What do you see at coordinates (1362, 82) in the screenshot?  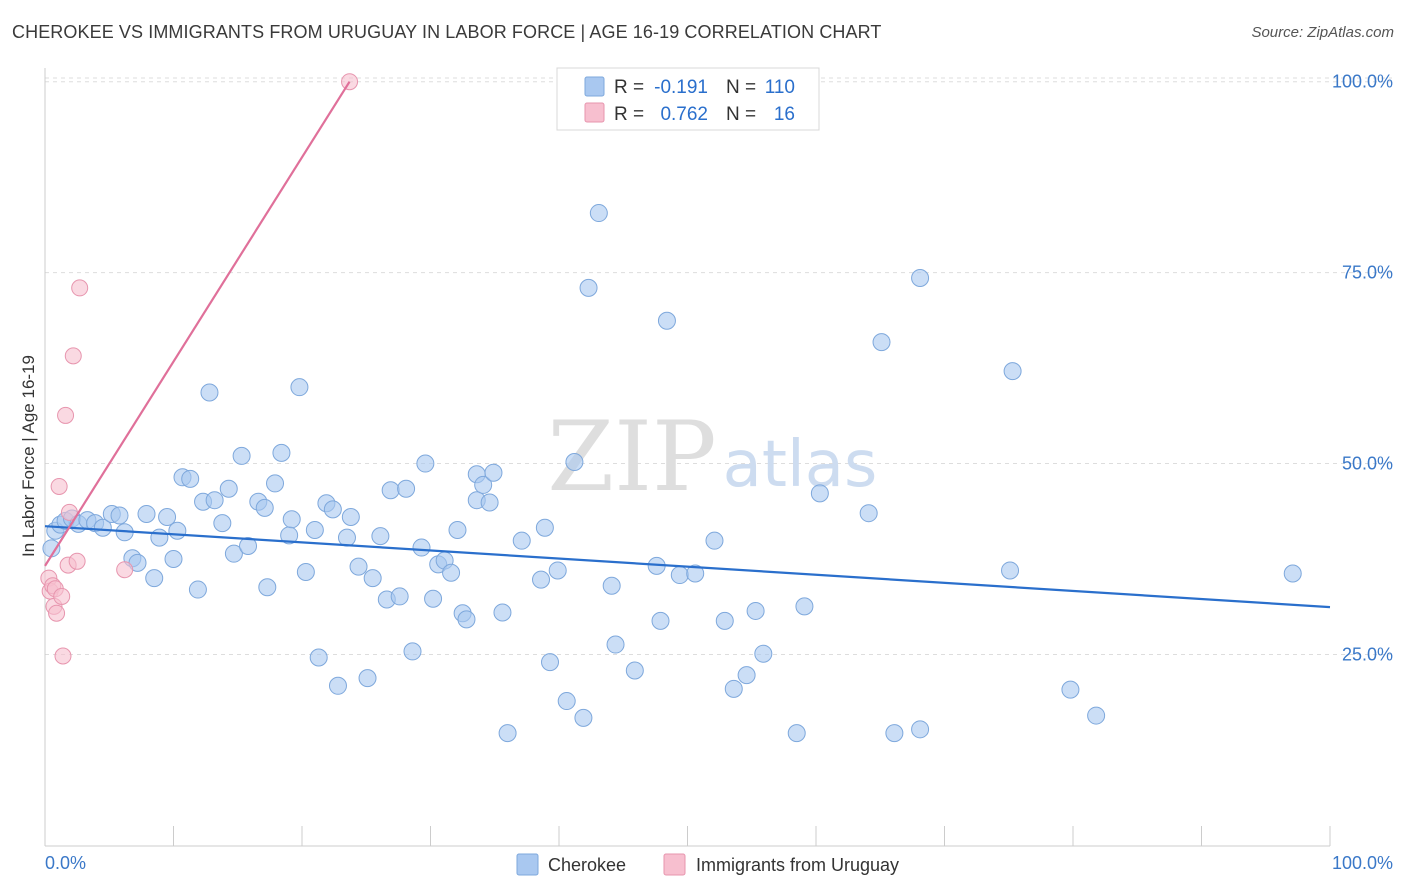 I see `y-tick-label: 100.0%` at bounding box center [1362, 82].